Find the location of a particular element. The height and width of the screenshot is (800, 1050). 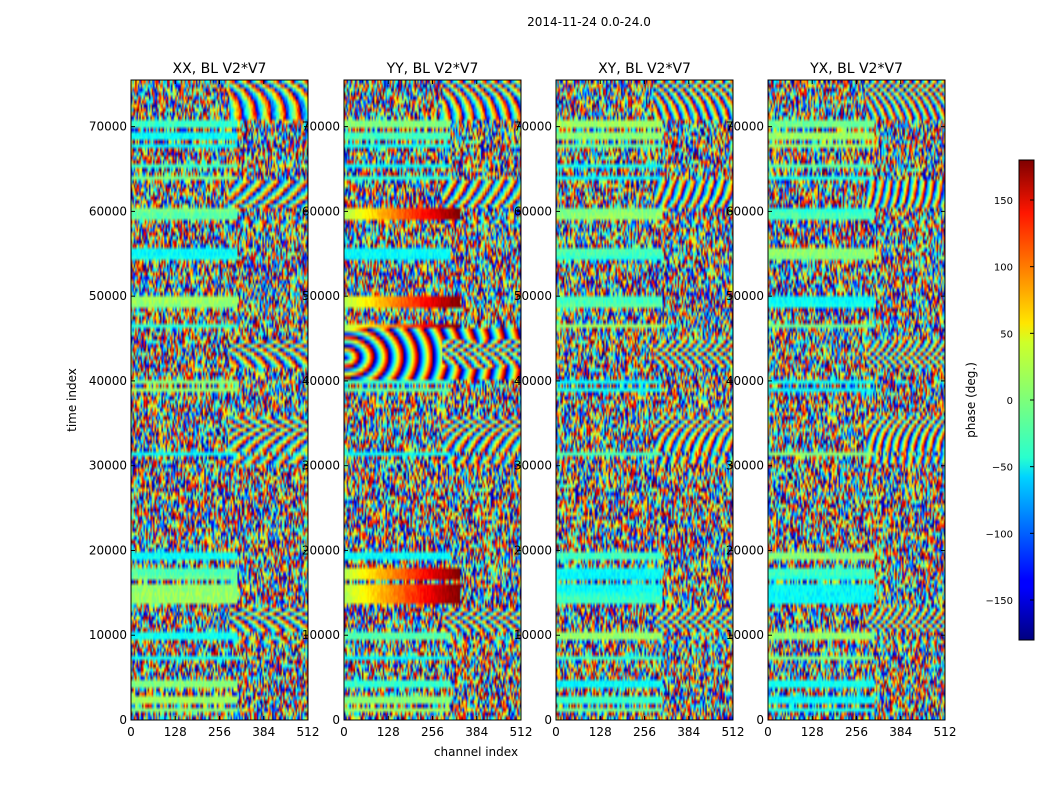

y-tick-label-0-2: 20000 is located at coordinates (108, 550).